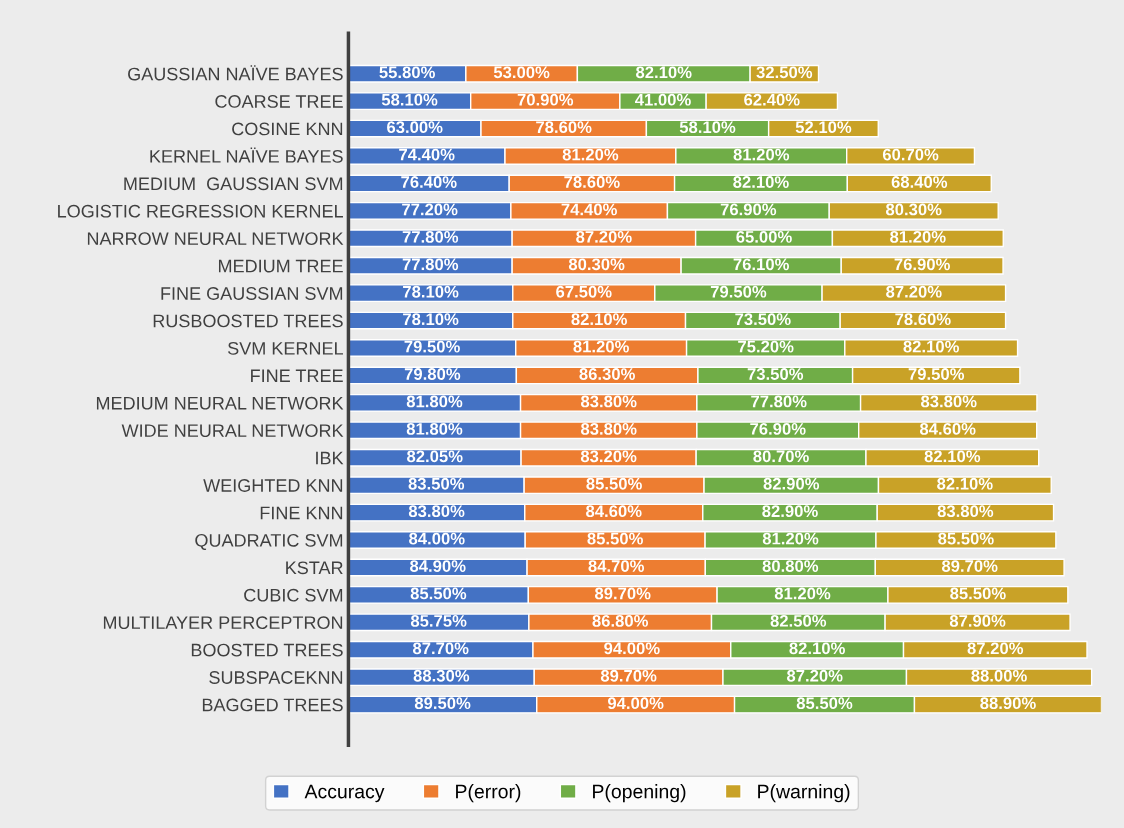  What do you see at coordinates (804, 793) in the screenshot?
I see `legend-label: P(warning)` at bounding box center [804, 793].